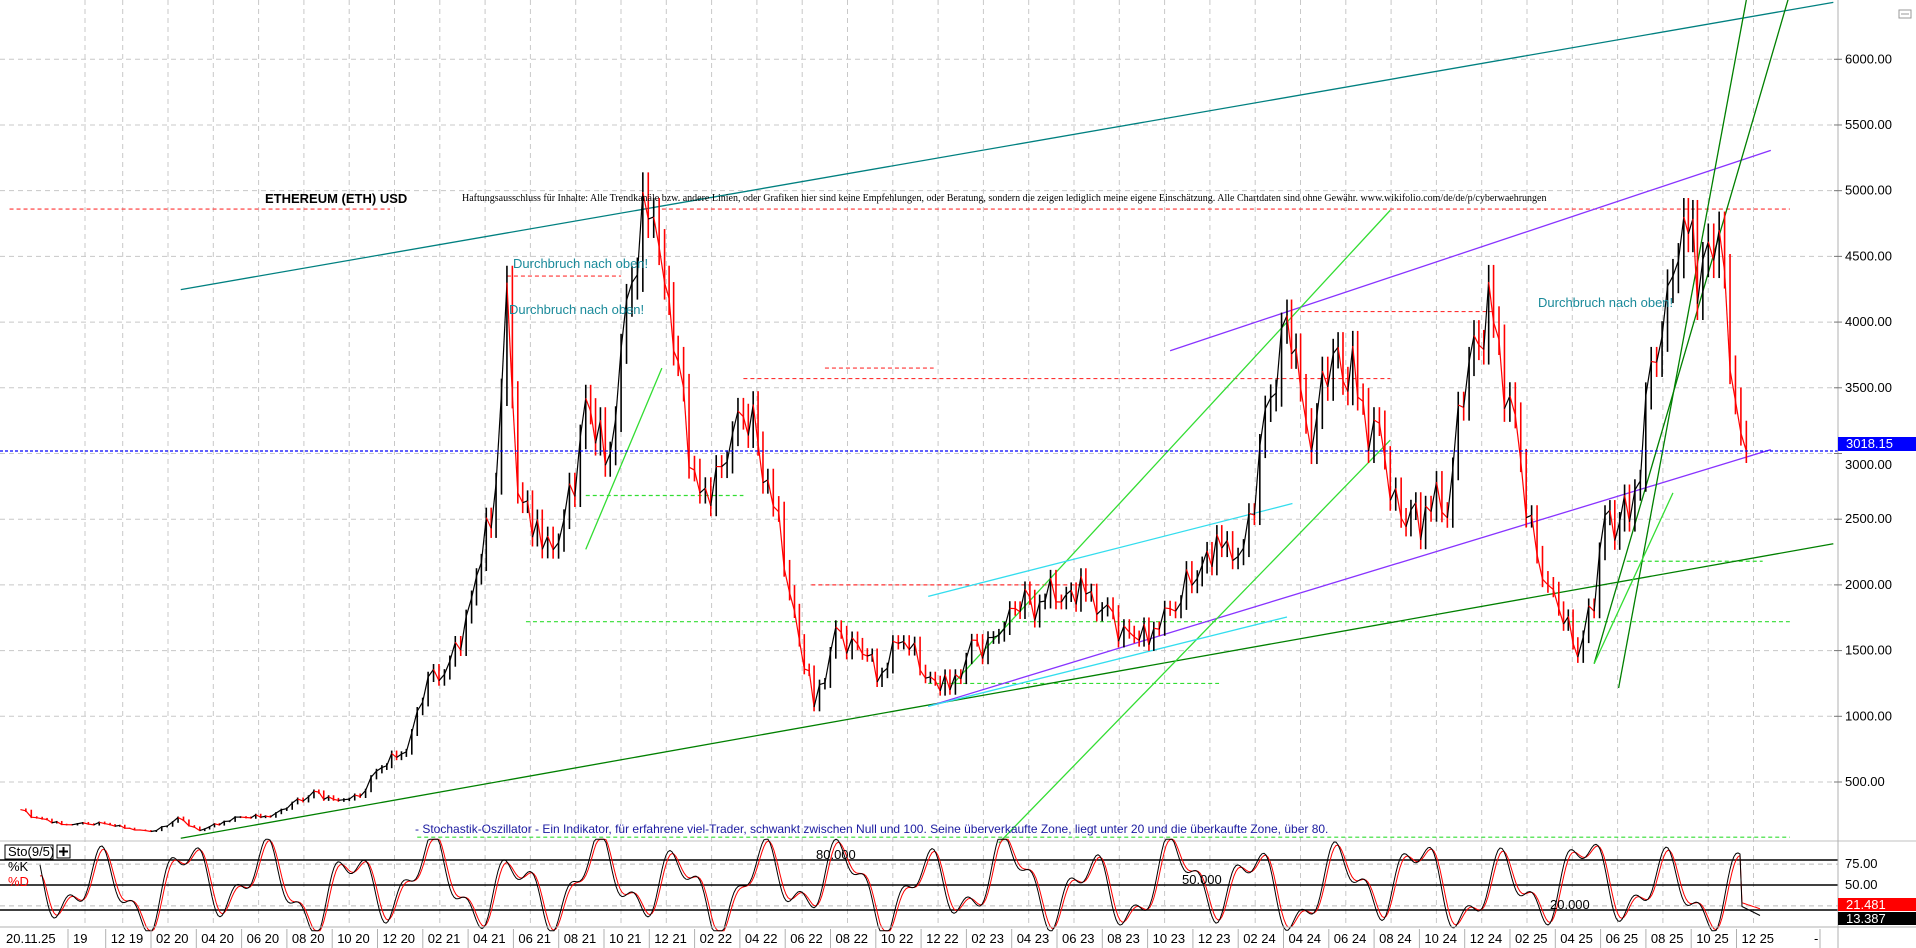 Image resolution: width=1916 pixels, height=948 pixels. Describe the element at coordinates (63, 851) in the screenshot. I see `add-indicator-plus-icon` at that location.